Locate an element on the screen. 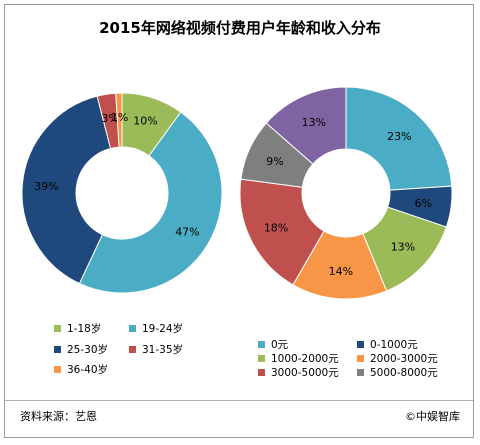 The height and width of the screenshot is (445, 480). income-legend-item: 1000-2000元 is located at coordinates (298, 358).